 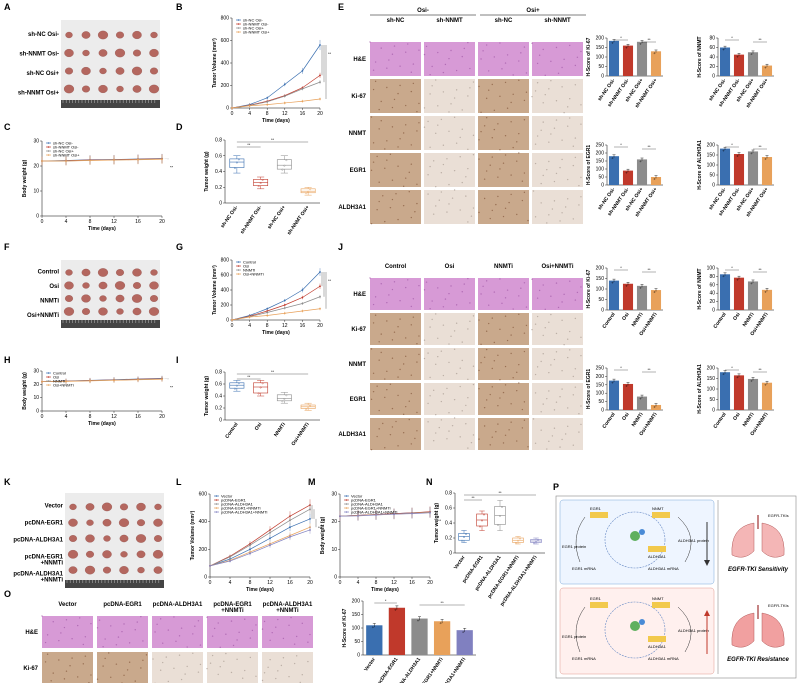 I want to click on y-tick-label: 100, so click(x=600, y=170).